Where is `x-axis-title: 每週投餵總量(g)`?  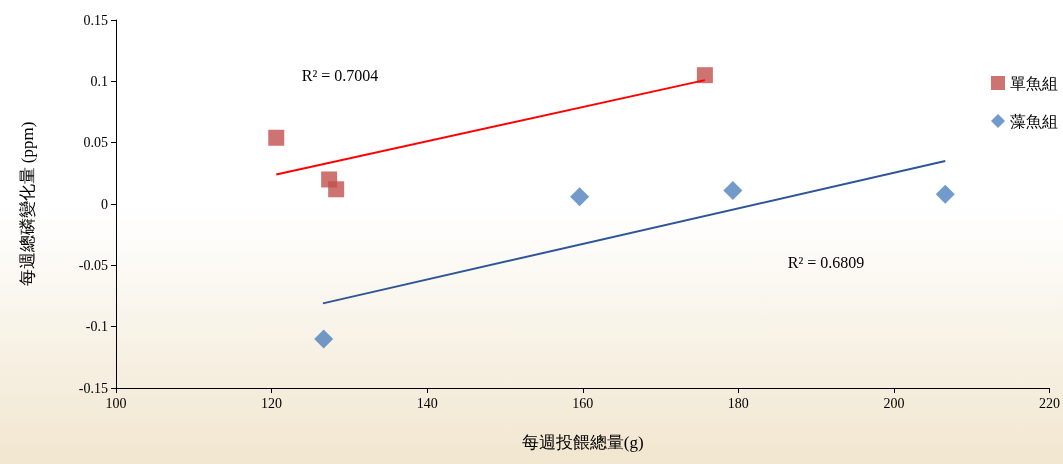 x-axis-title: 每週投餵總量(g) is located at coordinates (582, 442).